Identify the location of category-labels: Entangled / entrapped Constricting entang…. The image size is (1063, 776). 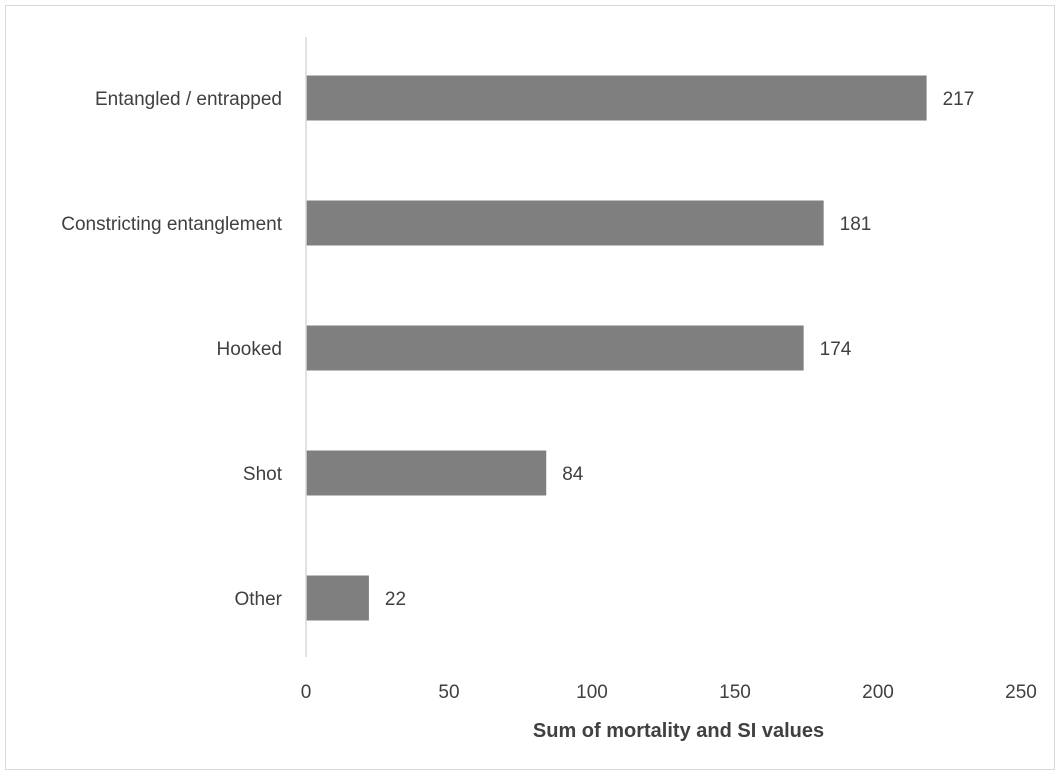
(171, 349).